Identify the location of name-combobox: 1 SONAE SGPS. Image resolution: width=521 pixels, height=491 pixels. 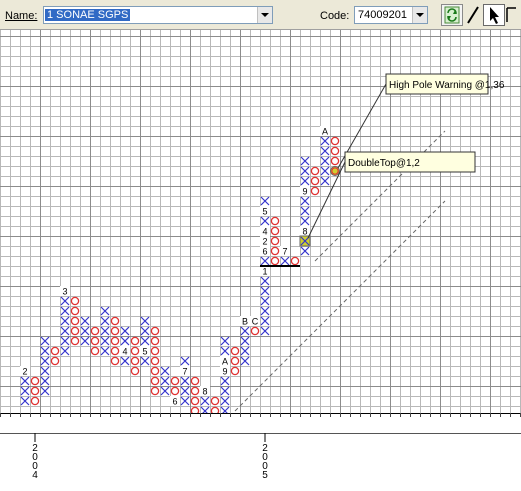
(158, 15).